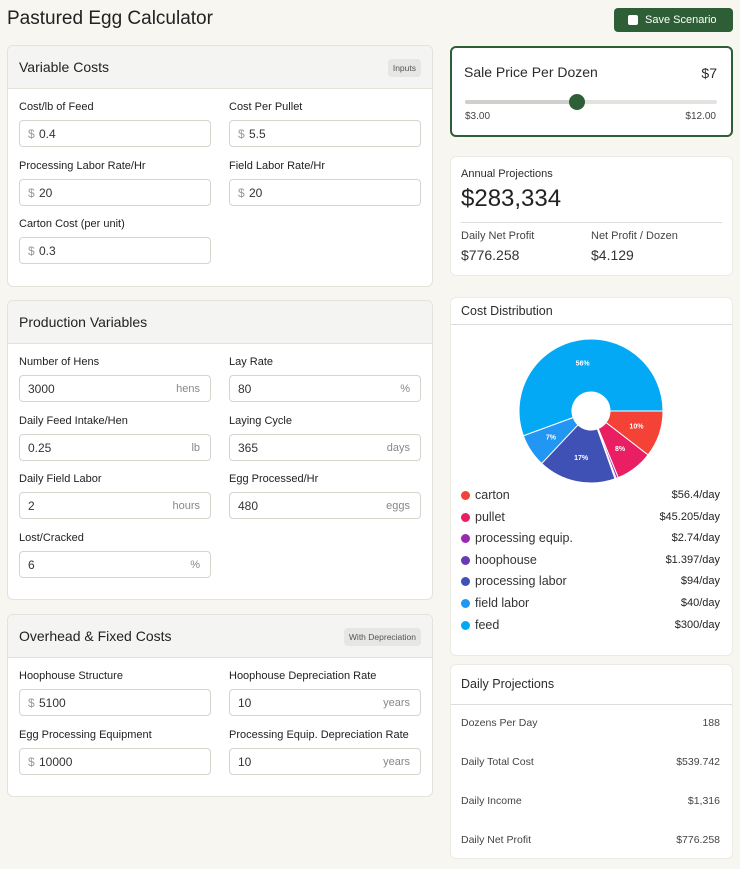 The image size is (740, 869). I want to click on input-value: 20, so click(256, 192).